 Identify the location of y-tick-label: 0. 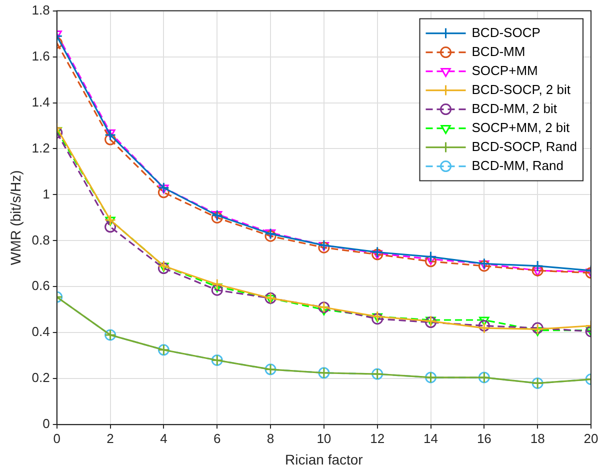
(46, 424).